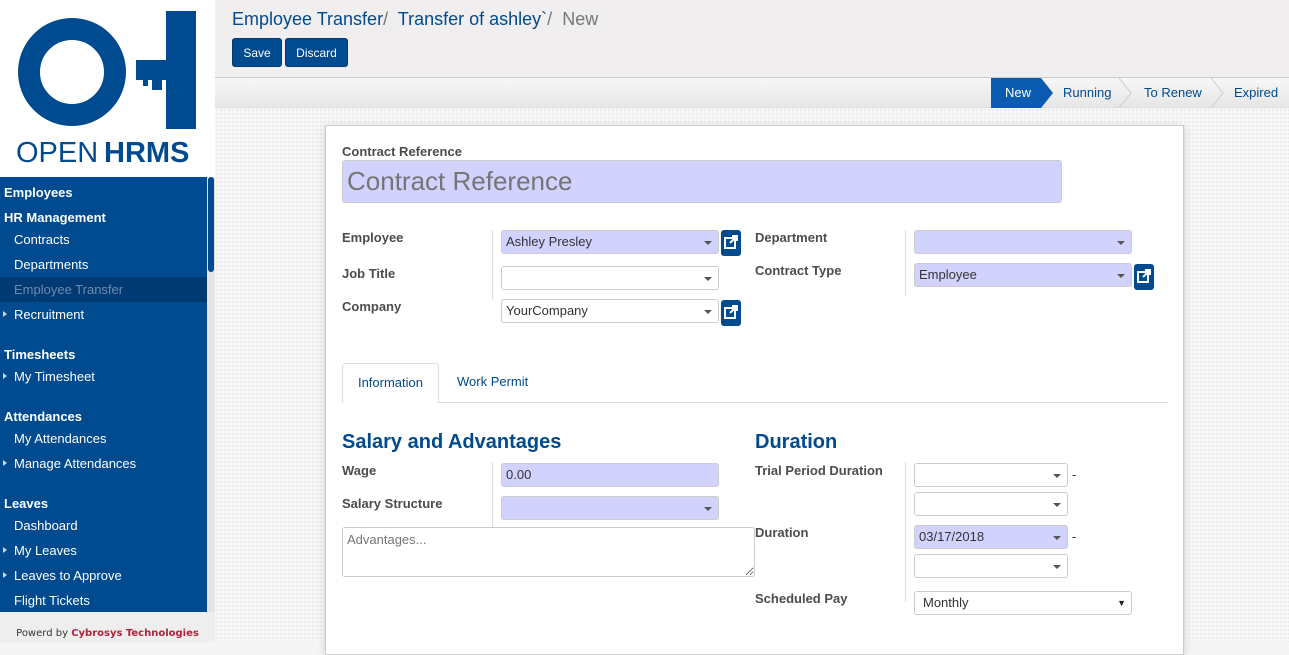  I want to click on discard-button: Discard, so click(316, 52).